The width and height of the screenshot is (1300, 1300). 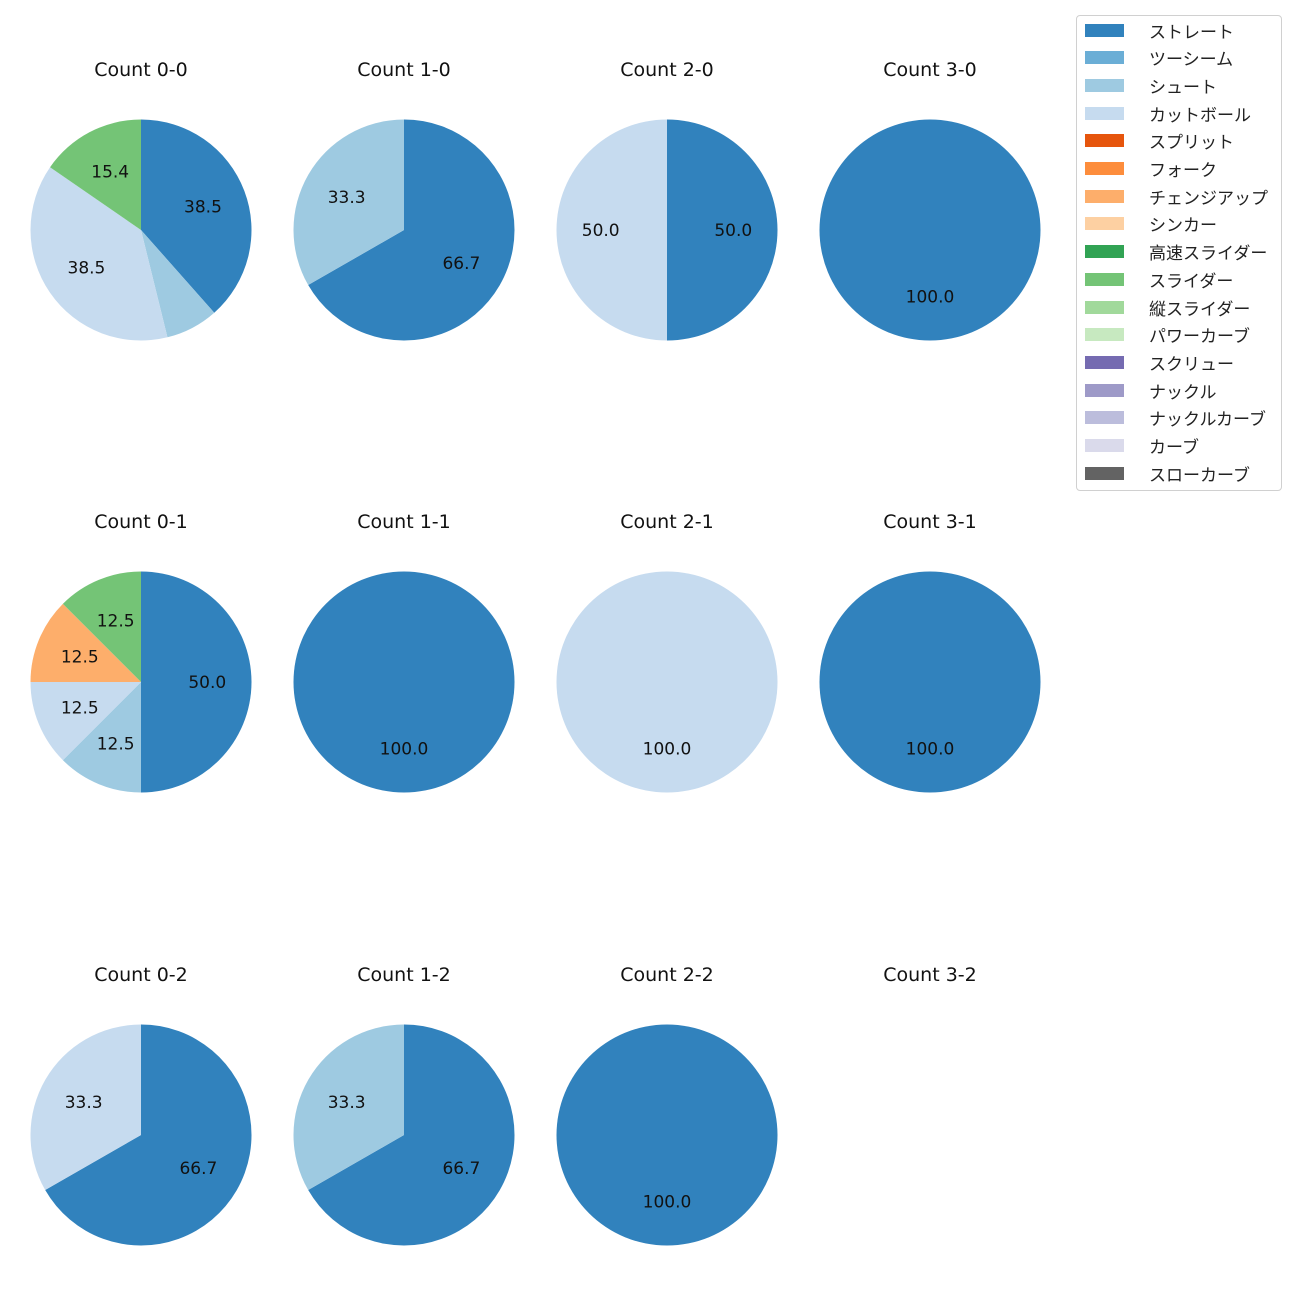 What do you see at coordinates (1191, 281) in the screenshot?
I see `legend-label: スライダー` at bounding box center [1191, 281].